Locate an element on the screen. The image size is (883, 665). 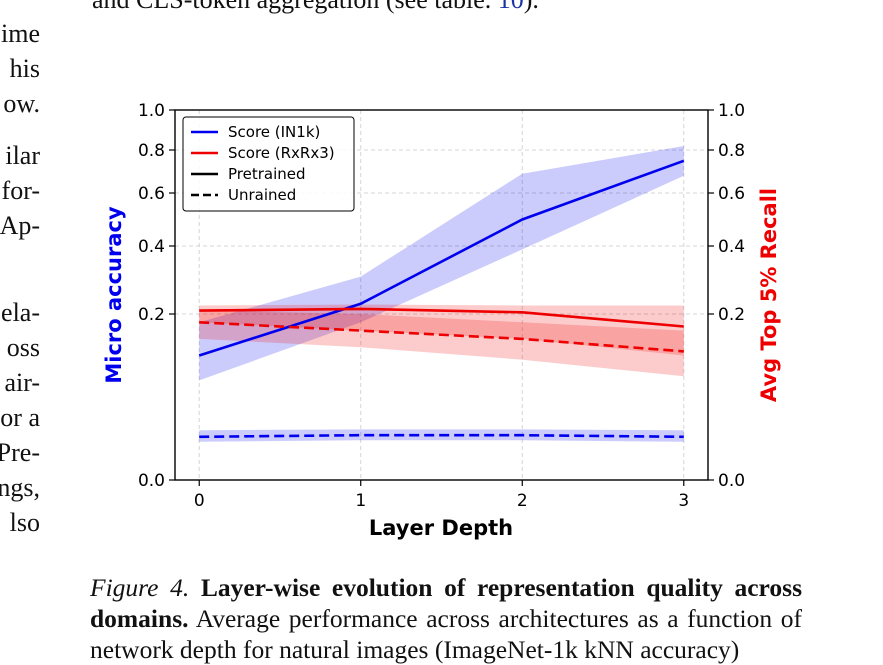
left-column-fragment: Ap- is located at coordinates (20, 225).